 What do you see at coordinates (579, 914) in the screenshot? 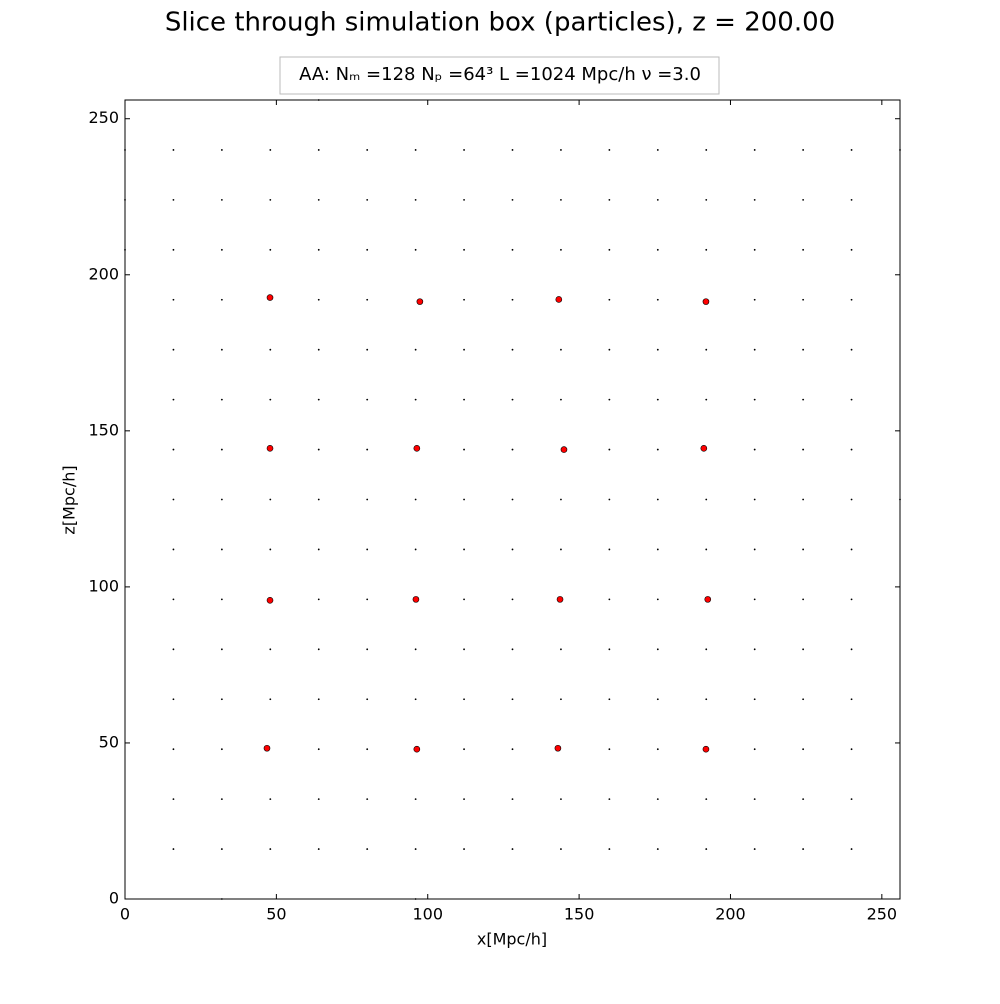
I see `x-tick-label: 150` at bounding box center [579, 914].